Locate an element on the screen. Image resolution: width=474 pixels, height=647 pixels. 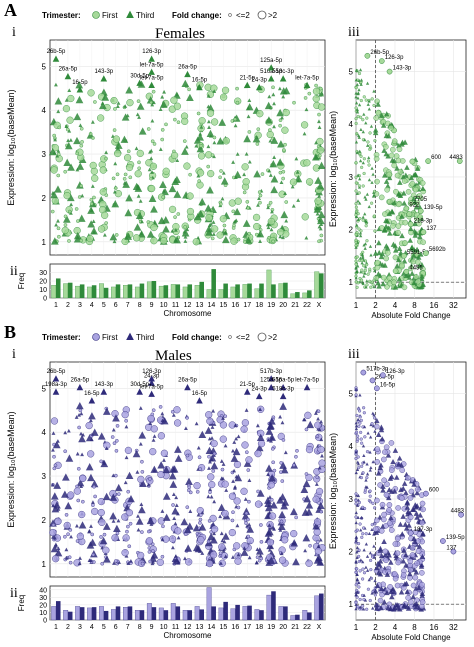
mirna-label: 26a-5p is located at coordinates (68, 70).